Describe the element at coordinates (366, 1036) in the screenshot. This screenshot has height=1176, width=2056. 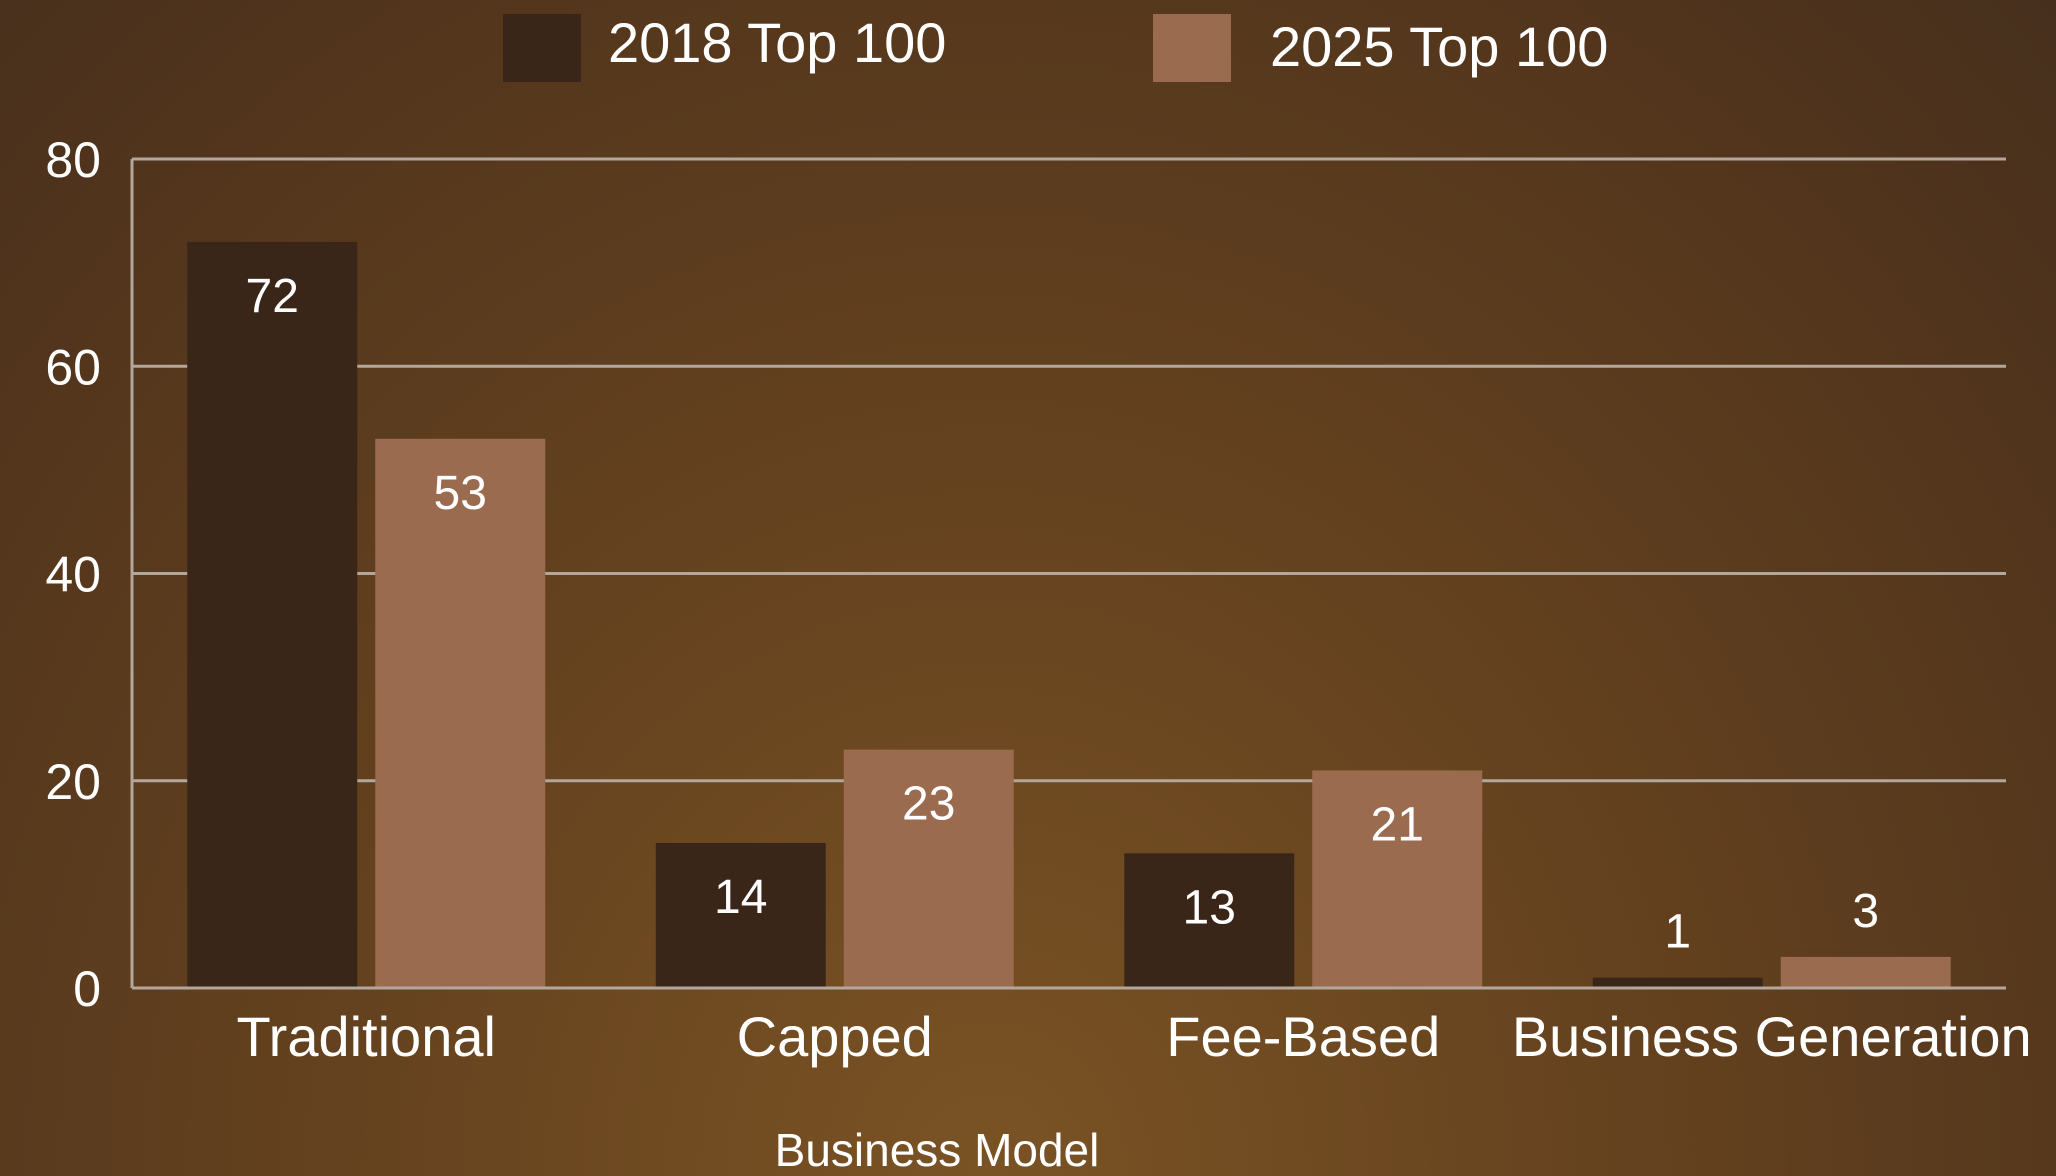
I see `x-tick-label-traditional: Traditional` at that location.